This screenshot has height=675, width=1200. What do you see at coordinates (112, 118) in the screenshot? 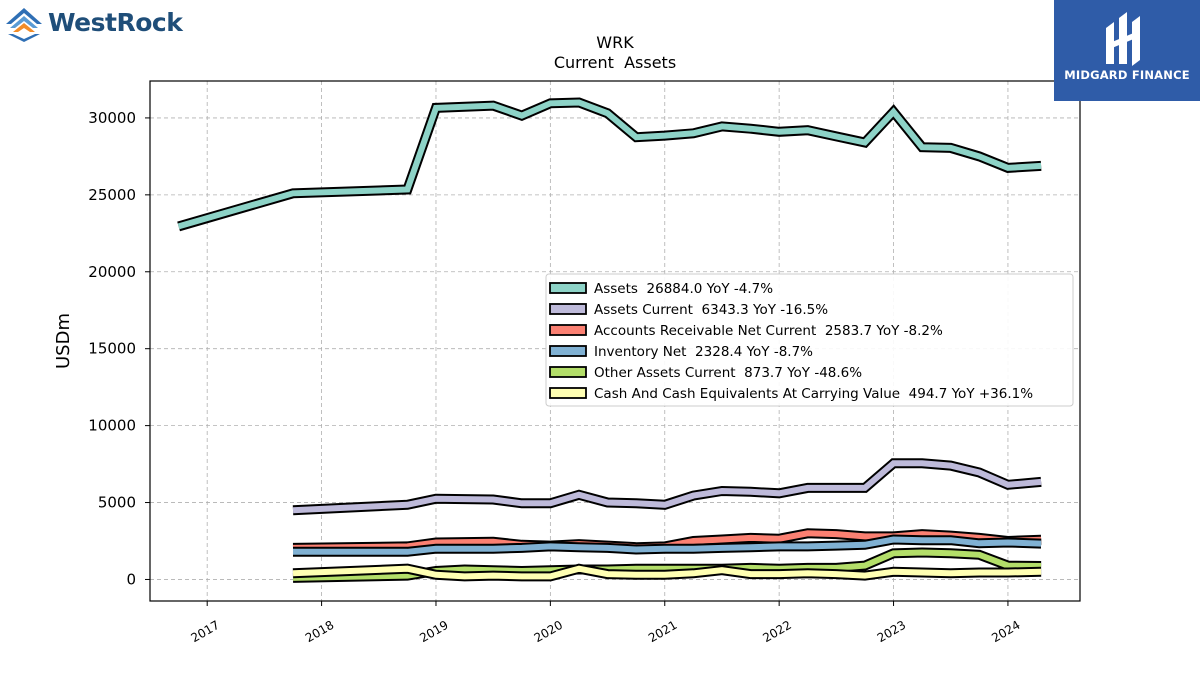
I see `y-tick-label: 30000` at bounding box center [112, 118].